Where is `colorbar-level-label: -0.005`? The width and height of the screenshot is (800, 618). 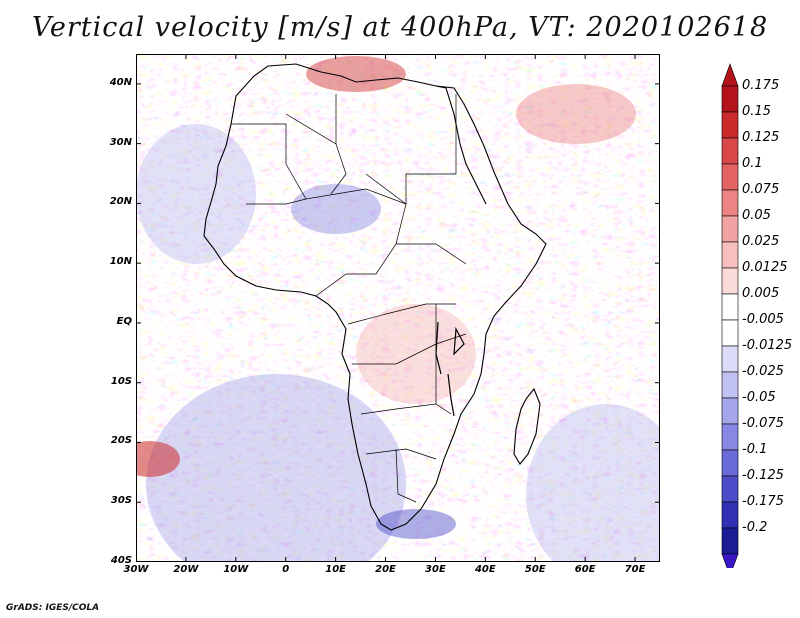 colorbar-level-label: -0.005 is located at coordinates (763, 319).